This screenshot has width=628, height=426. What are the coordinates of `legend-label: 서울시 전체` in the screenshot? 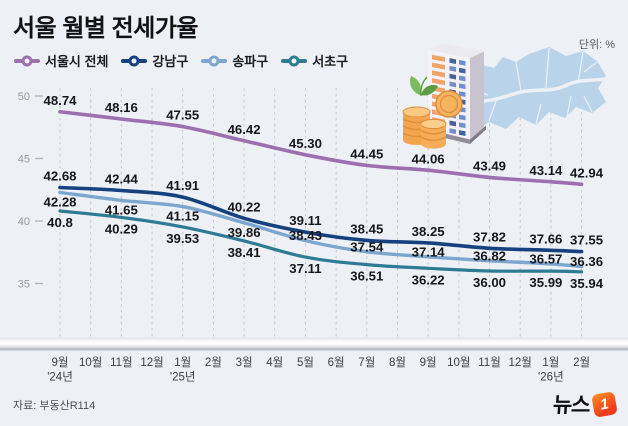 It's located at (77, 61).